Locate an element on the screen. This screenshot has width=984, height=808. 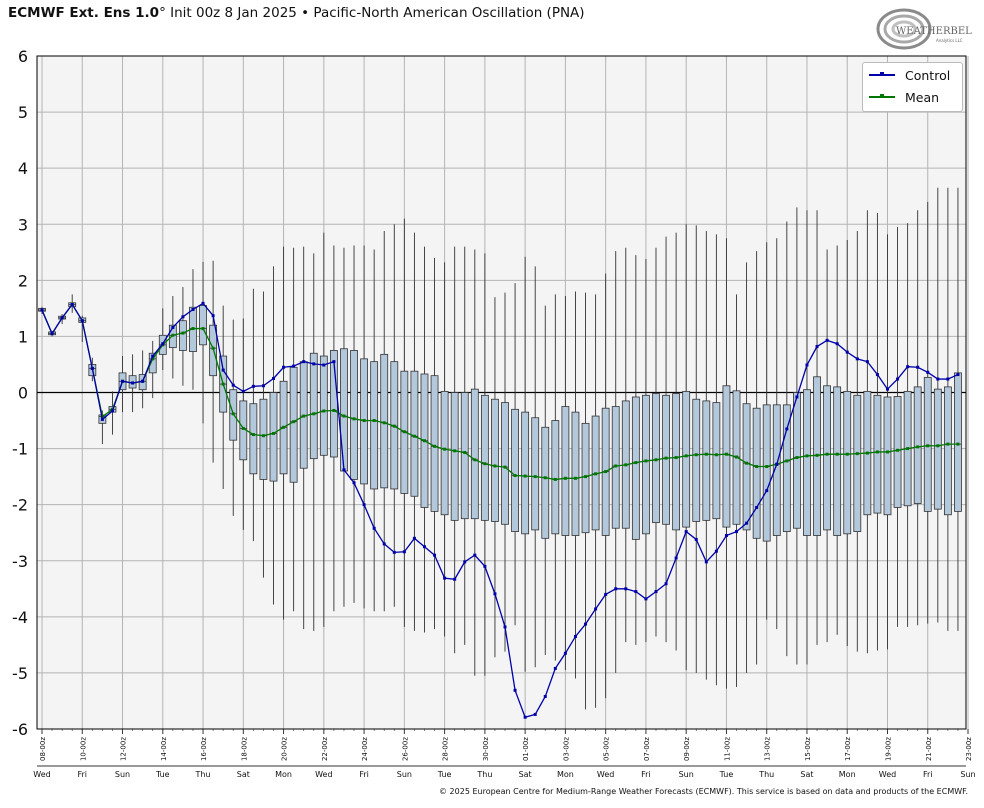
mean-swatch is located at coordinates (882, 96).